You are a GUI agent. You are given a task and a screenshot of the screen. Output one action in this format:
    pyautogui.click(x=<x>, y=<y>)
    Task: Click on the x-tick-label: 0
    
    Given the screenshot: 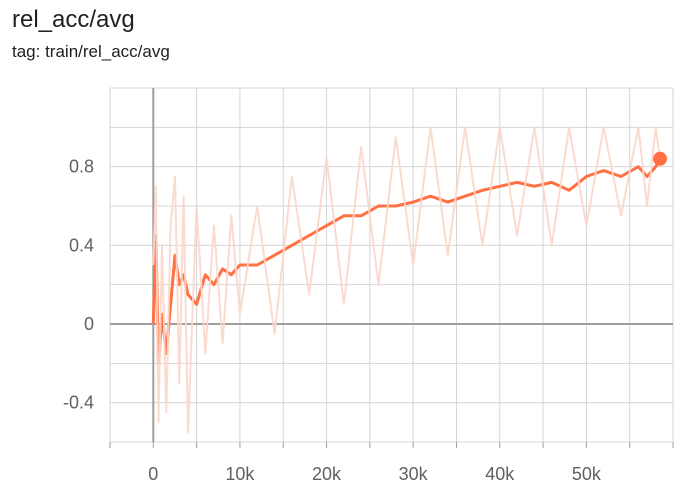 What is the action you would take?
    pyautogui.click(x=153, y=474)
    